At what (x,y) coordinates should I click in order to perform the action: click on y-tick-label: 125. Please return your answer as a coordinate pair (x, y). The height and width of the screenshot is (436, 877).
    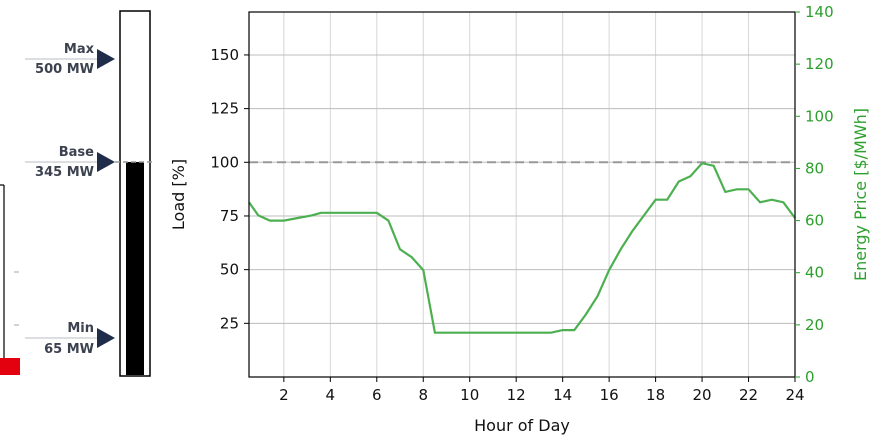
    Looking at the image, I should click on (224, 109).